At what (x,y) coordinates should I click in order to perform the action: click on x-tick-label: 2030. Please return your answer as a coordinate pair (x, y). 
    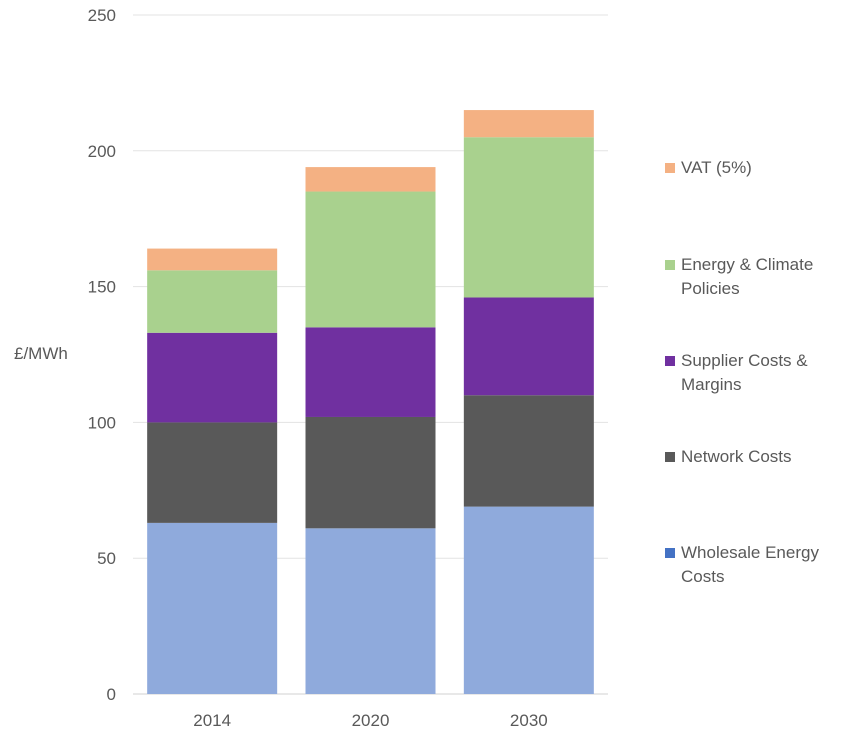
    Looking at the image, I should click on (529, 720).